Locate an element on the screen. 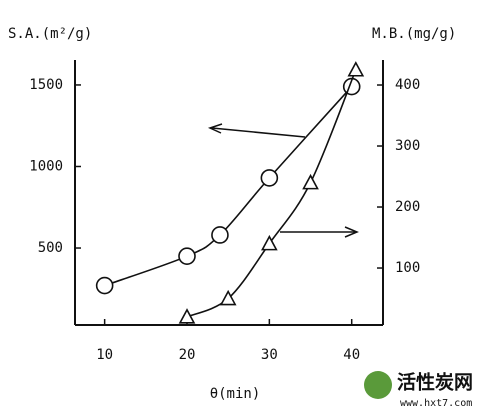 The image size is (487, 413). x-axis-label: θ(min) is located at coordinates (235, 394).